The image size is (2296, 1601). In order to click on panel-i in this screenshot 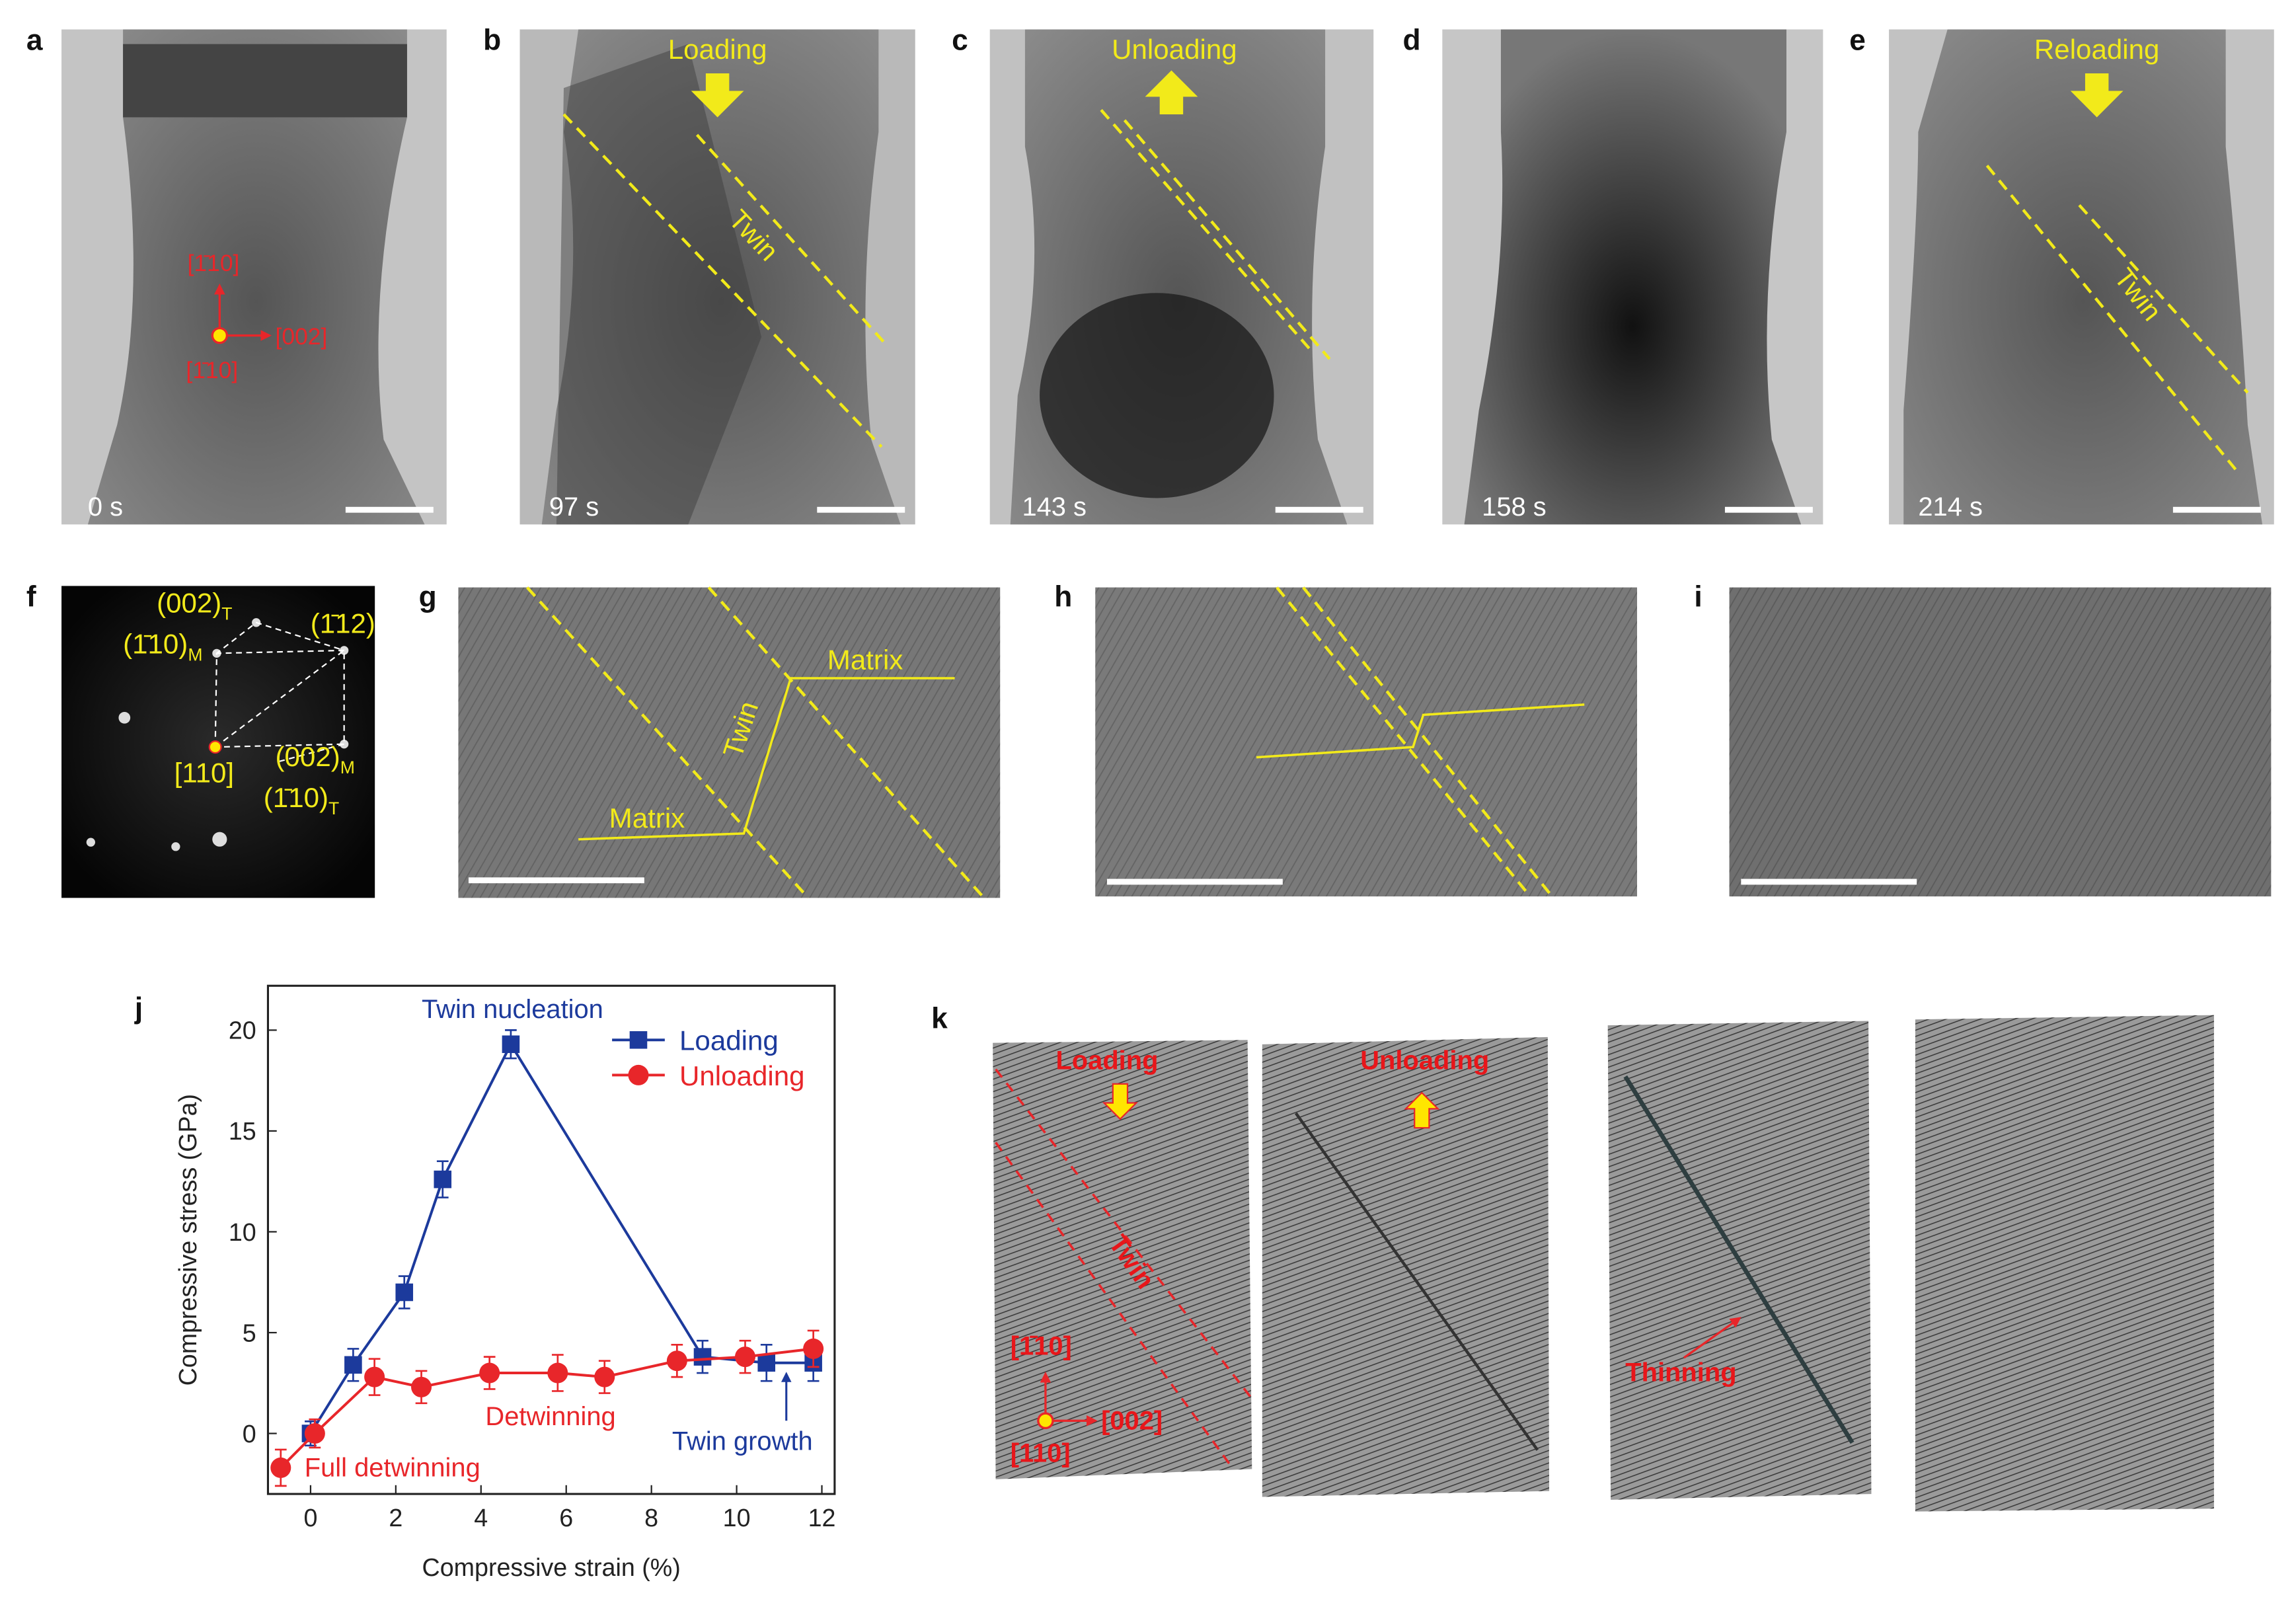, I will do `click(2001, 742)`.